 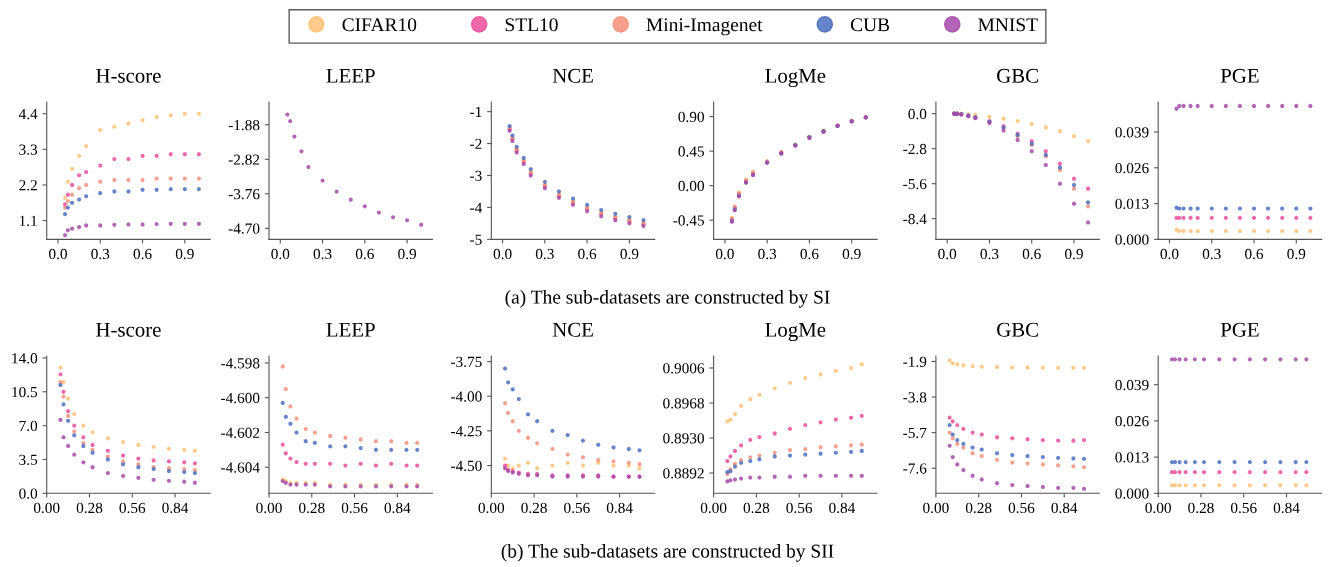 I want to click on y-tick-label: -4.598, so click(x=240, y=363).